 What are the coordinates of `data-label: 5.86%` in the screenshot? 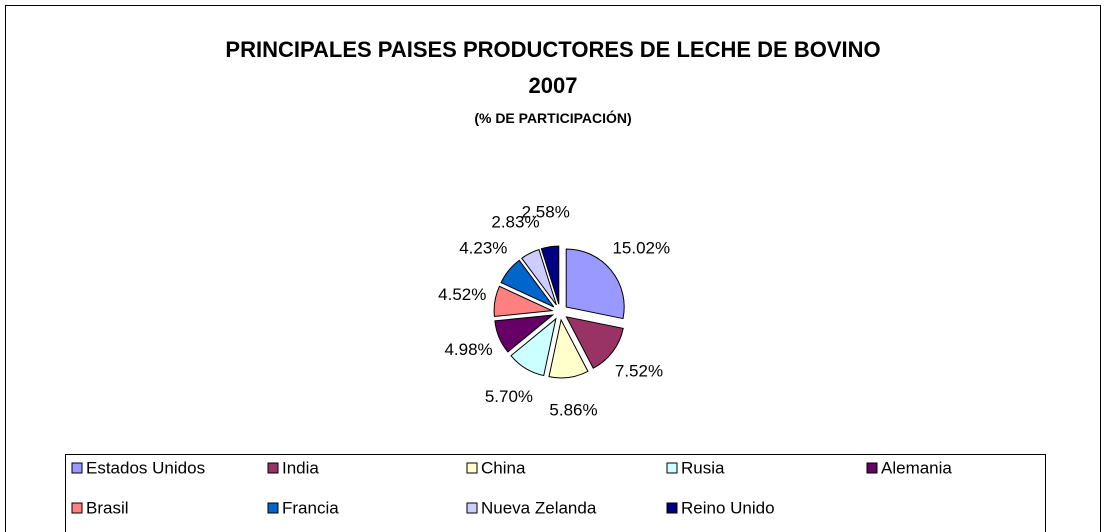 It's located at (573, 410).